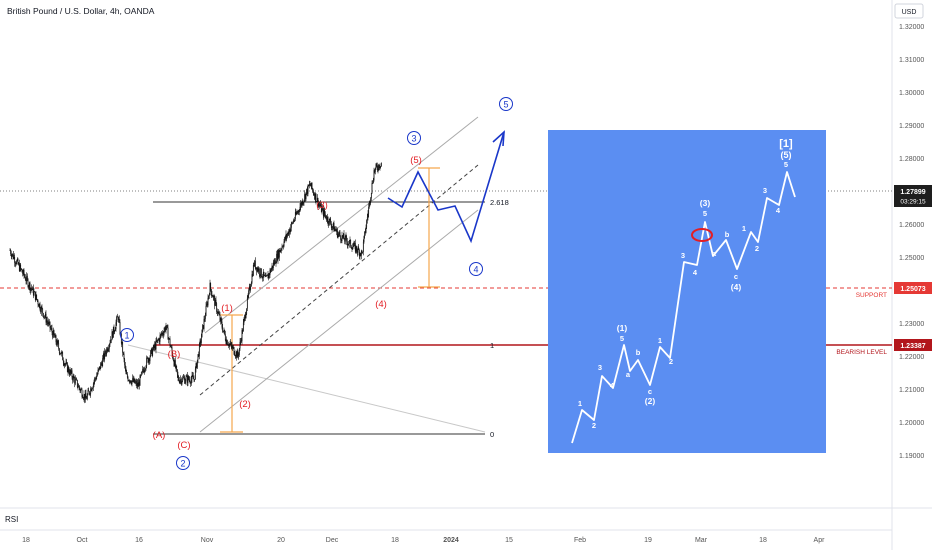 This screenshot has width=932, height=555. I want to click on svg-text: 4, so click(475, 270).